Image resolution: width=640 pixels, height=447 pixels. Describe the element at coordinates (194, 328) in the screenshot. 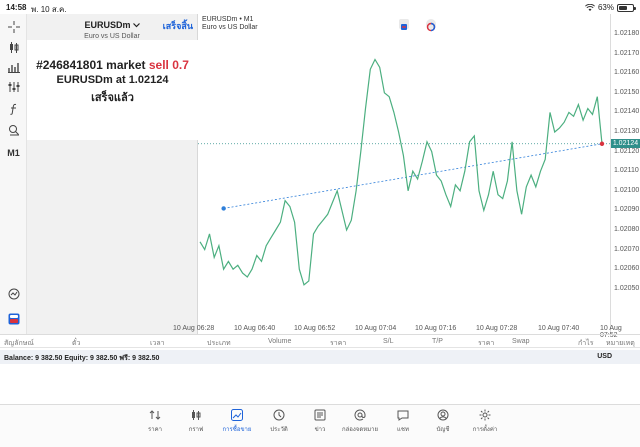

I see `x-tick-label: 10 Aug 06:28` at that location.